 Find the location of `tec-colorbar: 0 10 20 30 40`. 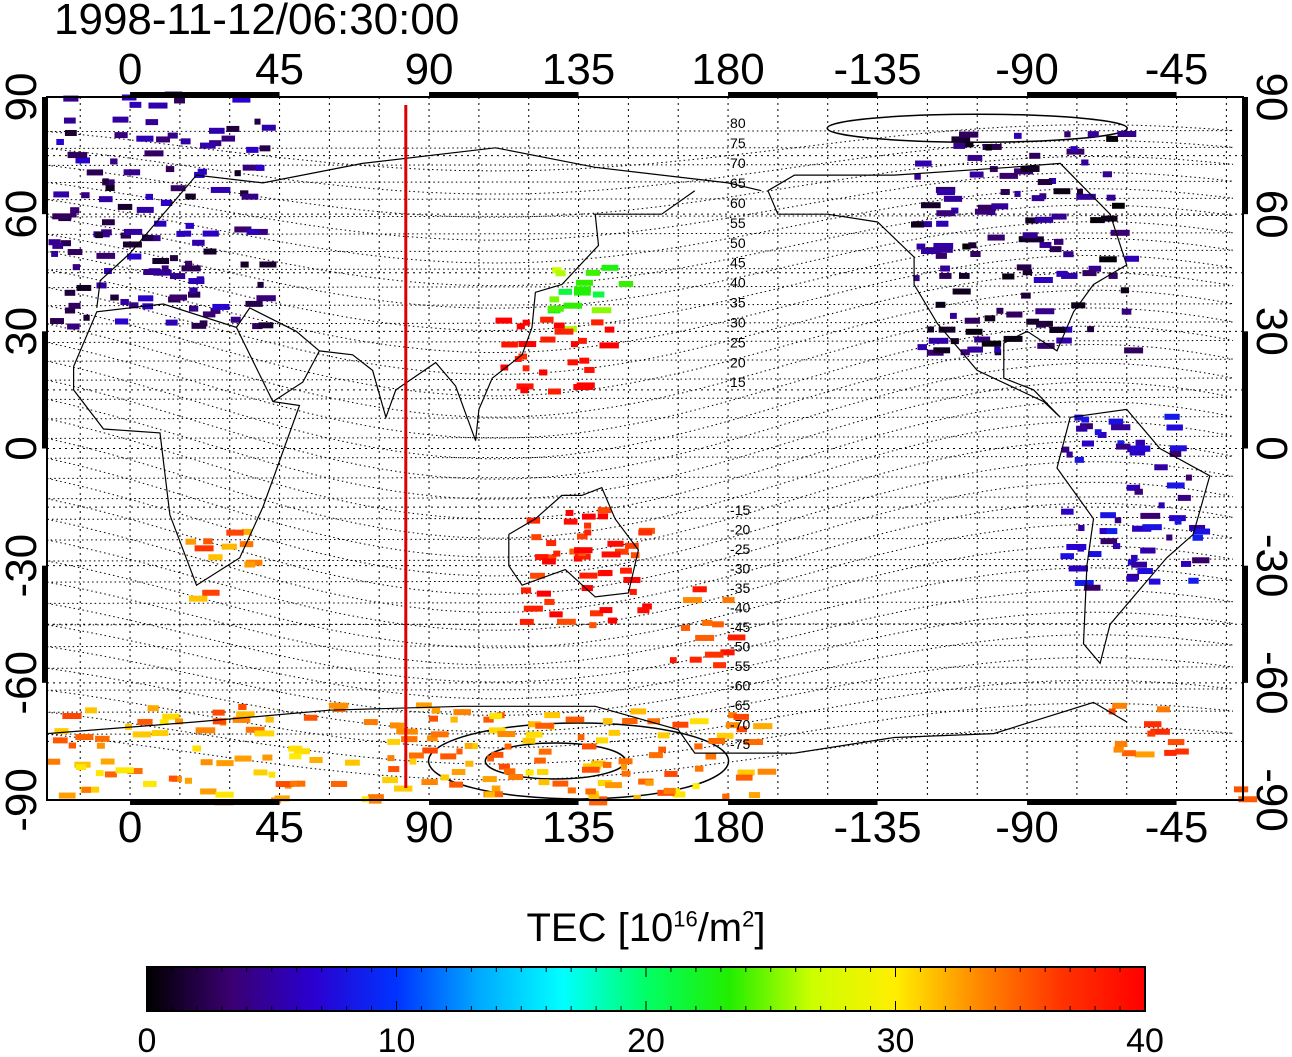

tec-colorbar: 0 10 20 30 40 is located at coordinates (651, 1011).